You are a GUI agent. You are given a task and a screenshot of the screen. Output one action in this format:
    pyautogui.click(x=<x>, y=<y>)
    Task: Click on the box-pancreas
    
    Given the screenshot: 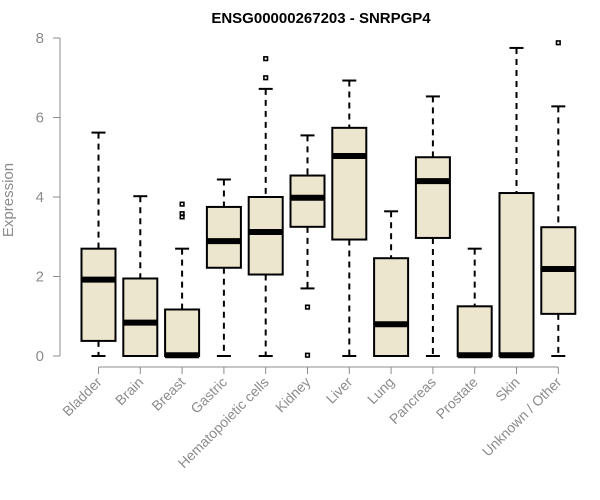 What is the action you would take?
    pyautogui.click(x=432, y=226)
    